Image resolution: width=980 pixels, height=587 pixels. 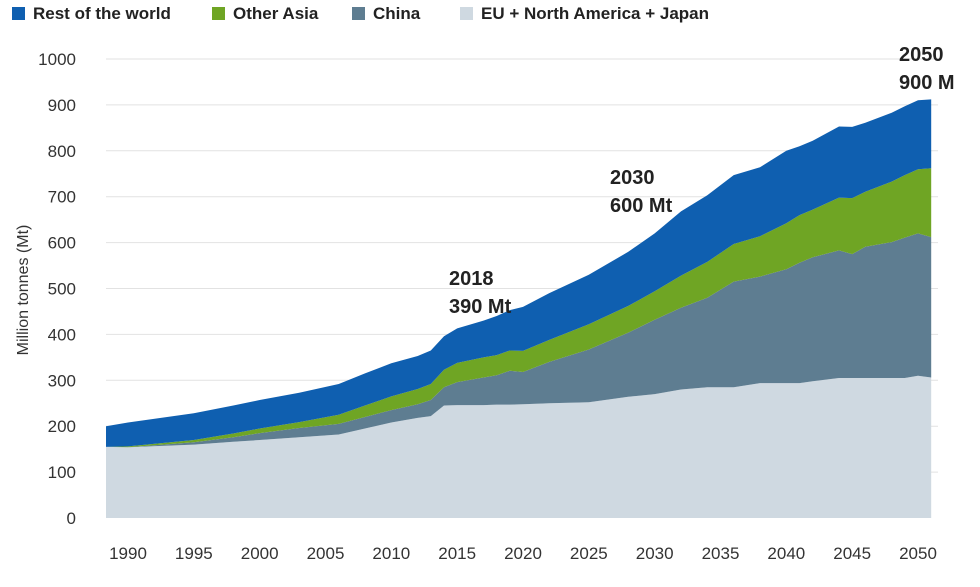 I want to click on annotation-year: 2018, so click(x=471, y=279).